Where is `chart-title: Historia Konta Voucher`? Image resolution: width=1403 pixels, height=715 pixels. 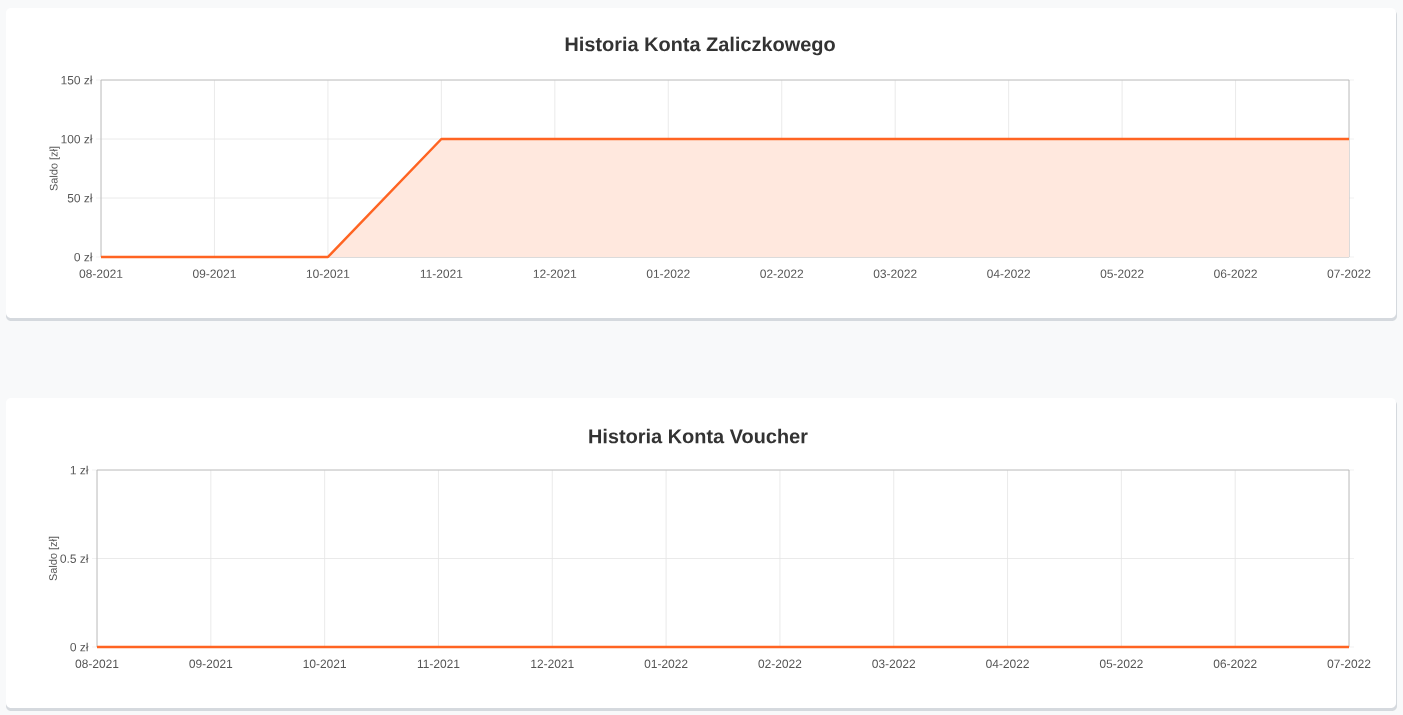
chart-title: Historia Konta Voucher is located at coordinates (698, 436).